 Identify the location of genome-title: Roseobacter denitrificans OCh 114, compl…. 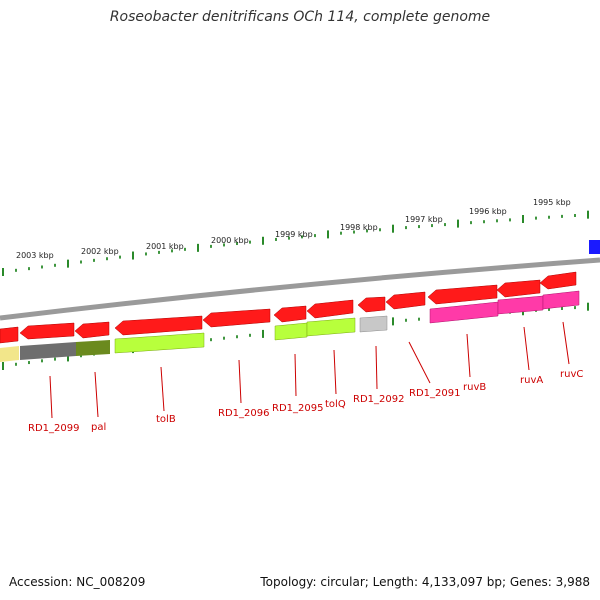
(300, 17).